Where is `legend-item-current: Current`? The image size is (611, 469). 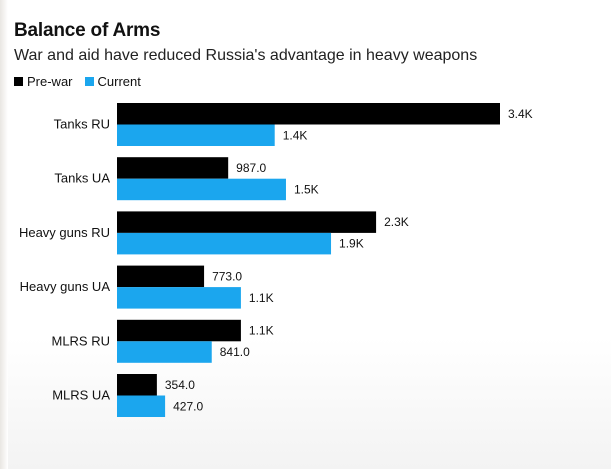
legend-item-current: Current is located at coordinates (112, 81).